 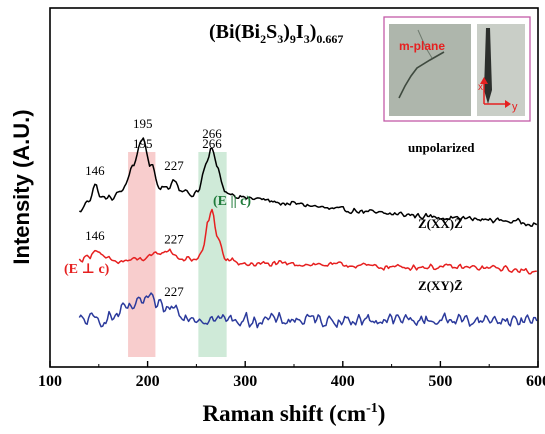 What do you see at coordinates (515, 107) in the screenshot?
I see `inset-axis-y-label: y` at bounding box center [515, 107].